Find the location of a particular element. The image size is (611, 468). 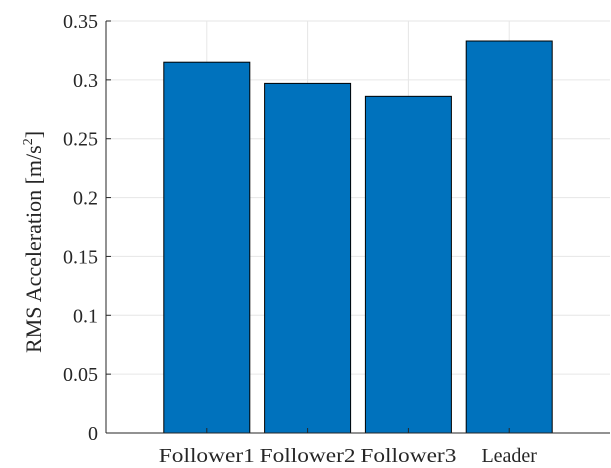

y-tick-label: 0.35 is located at coordinates (80, 22).